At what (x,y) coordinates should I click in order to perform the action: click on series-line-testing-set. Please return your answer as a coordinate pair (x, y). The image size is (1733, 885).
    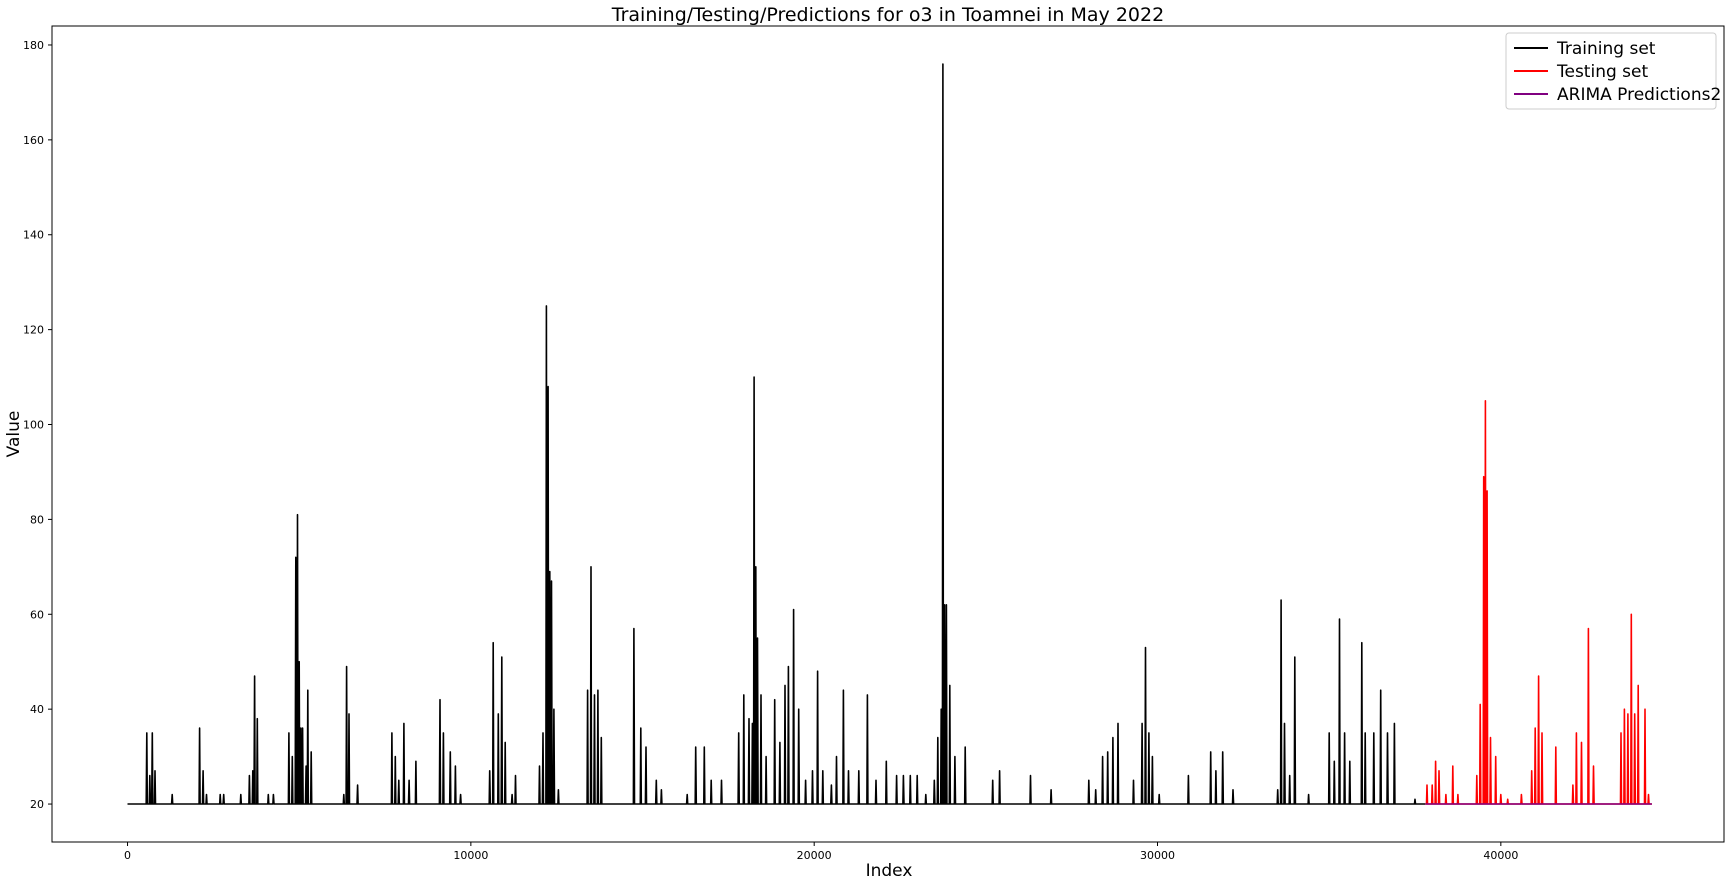
    Looking at the image, I should click on (1538, 602).